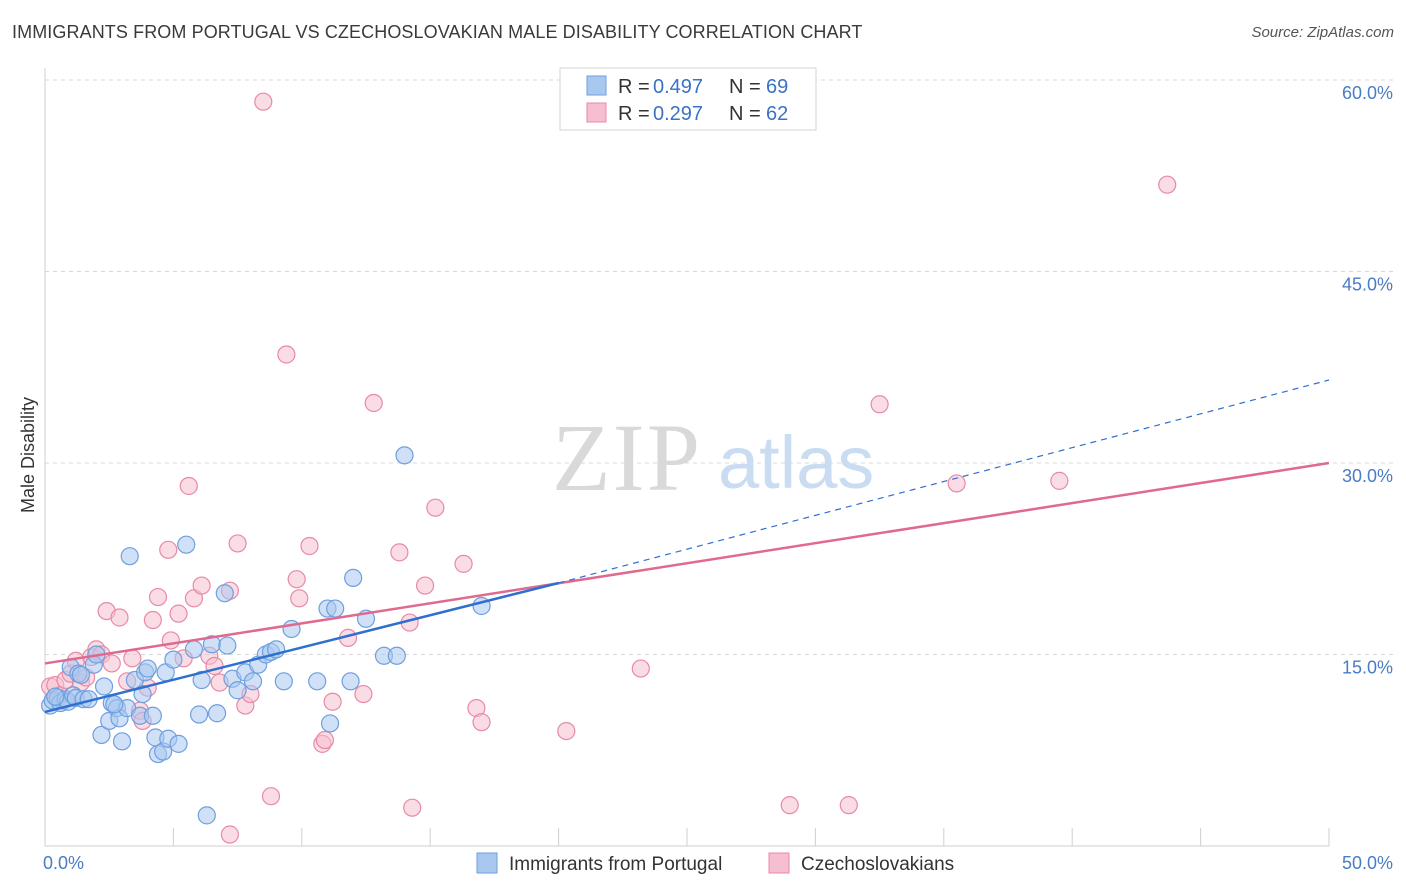 The height and width of the screenshot is (892, 1406). What do you see at coordinates (877, 864) in the screenshot?
I see `bottom-legend-label-czechoslovakians: Czechoslovakians` at bounding box center [877, 864].